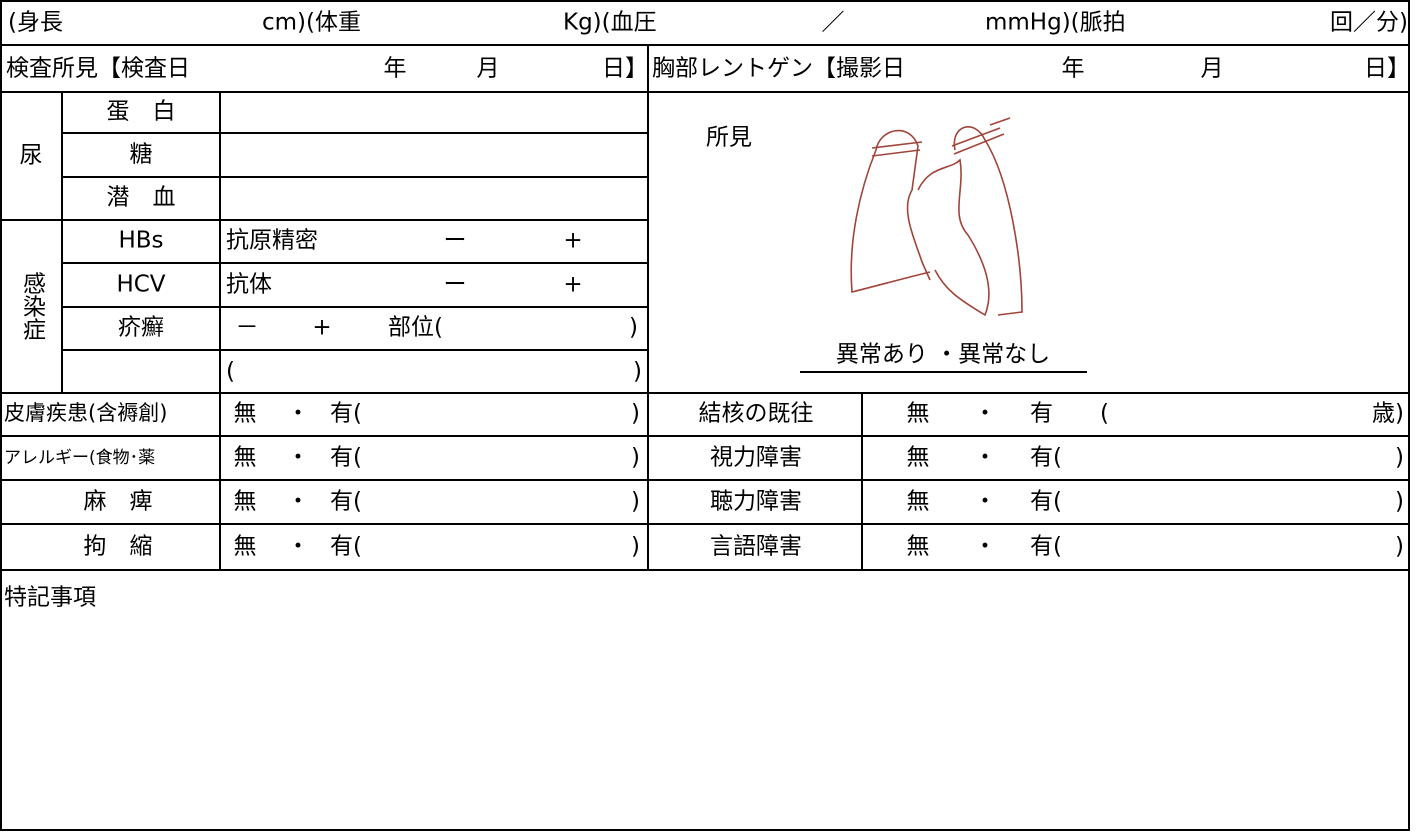 The width and height of the screenshot is (1416, 832). What do you see at coordinates (140, 285) in the screenshot?
I see `item-label: HCV` at bounding box center [140, 285].